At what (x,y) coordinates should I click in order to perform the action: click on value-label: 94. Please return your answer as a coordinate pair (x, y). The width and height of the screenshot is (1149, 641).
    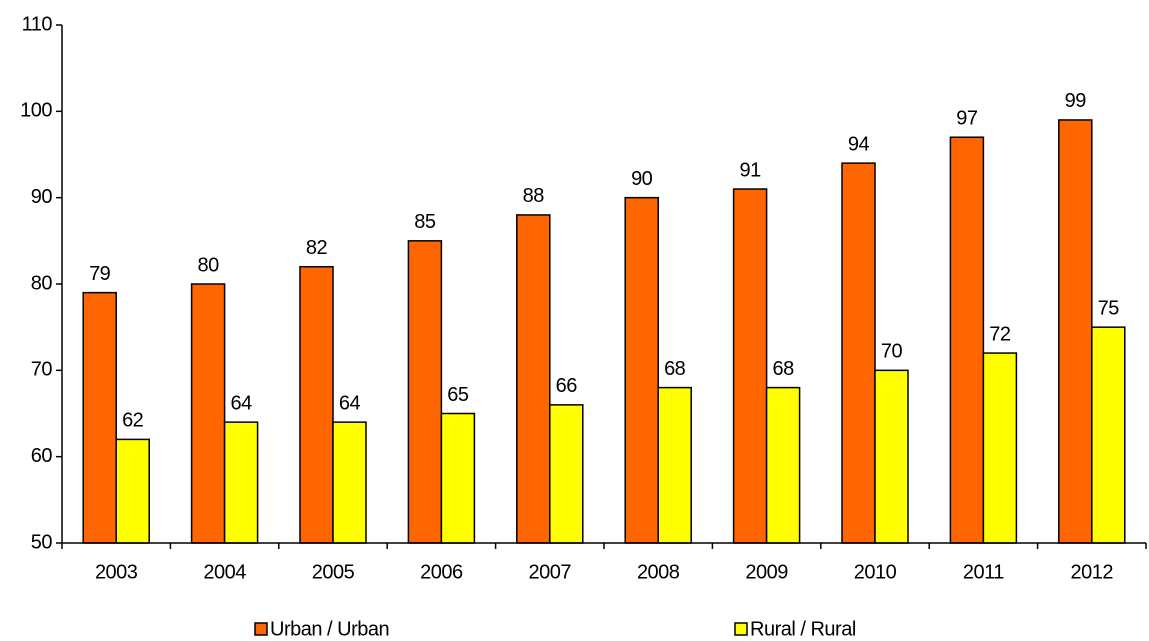
    Looking at the image, I should click on (859, 144).